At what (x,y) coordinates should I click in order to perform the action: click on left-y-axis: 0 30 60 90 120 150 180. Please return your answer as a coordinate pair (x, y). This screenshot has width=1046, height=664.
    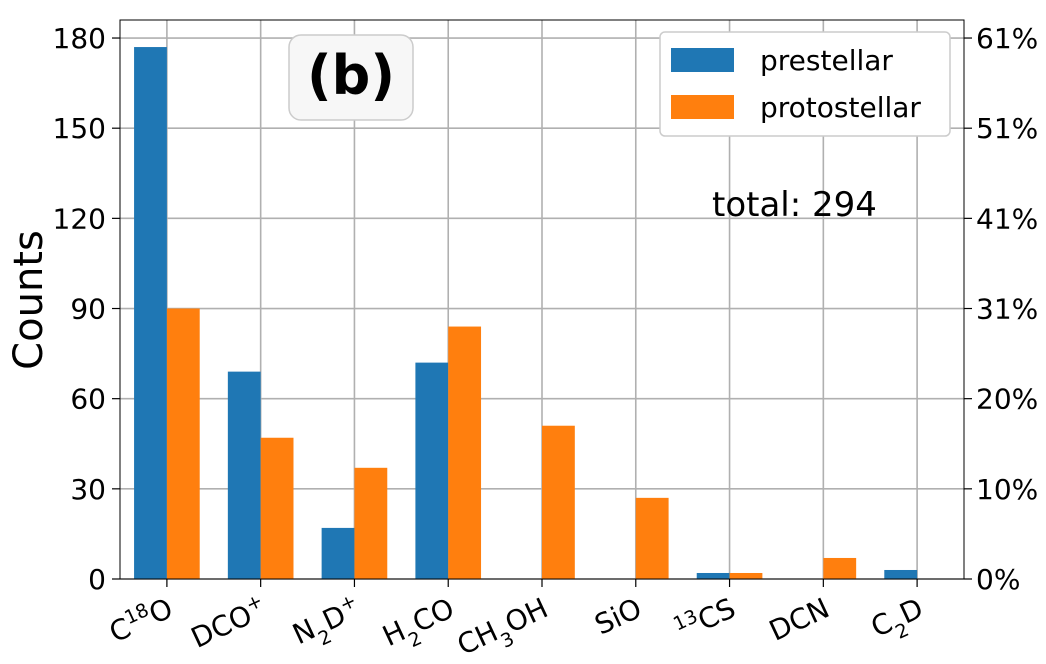
    Looking at the image, I should click on (86, 309).